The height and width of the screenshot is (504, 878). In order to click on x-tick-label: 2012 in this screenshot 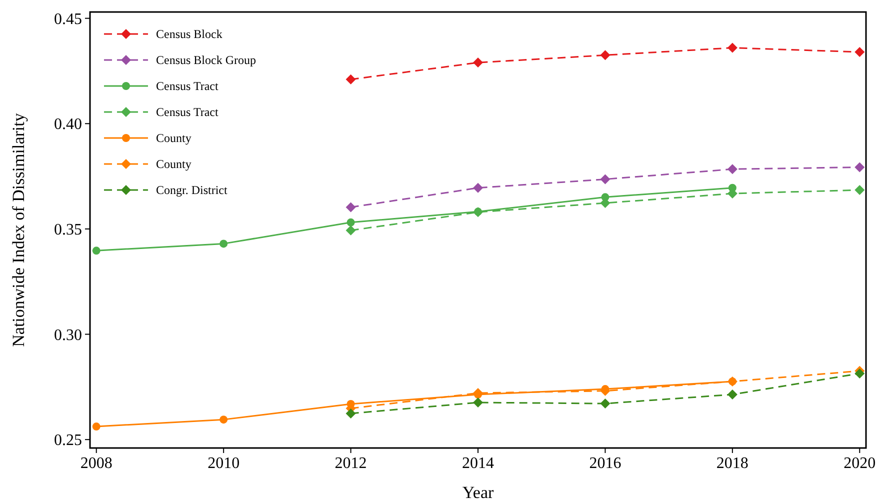, I will do `click(350, 463)`.